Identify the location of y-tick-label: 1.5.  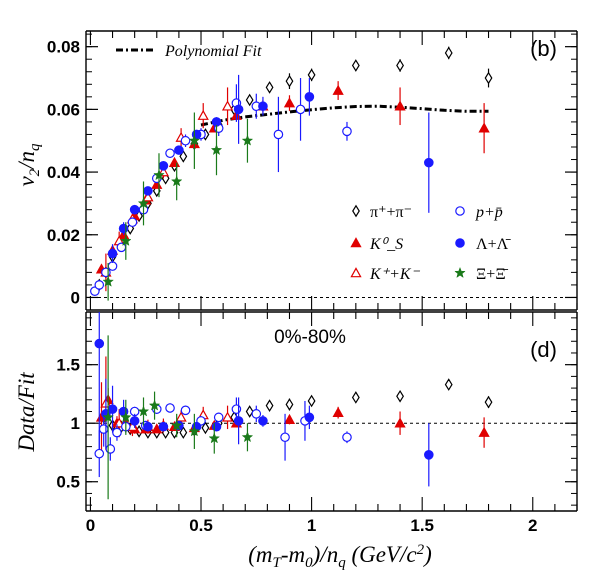
(68, 365).